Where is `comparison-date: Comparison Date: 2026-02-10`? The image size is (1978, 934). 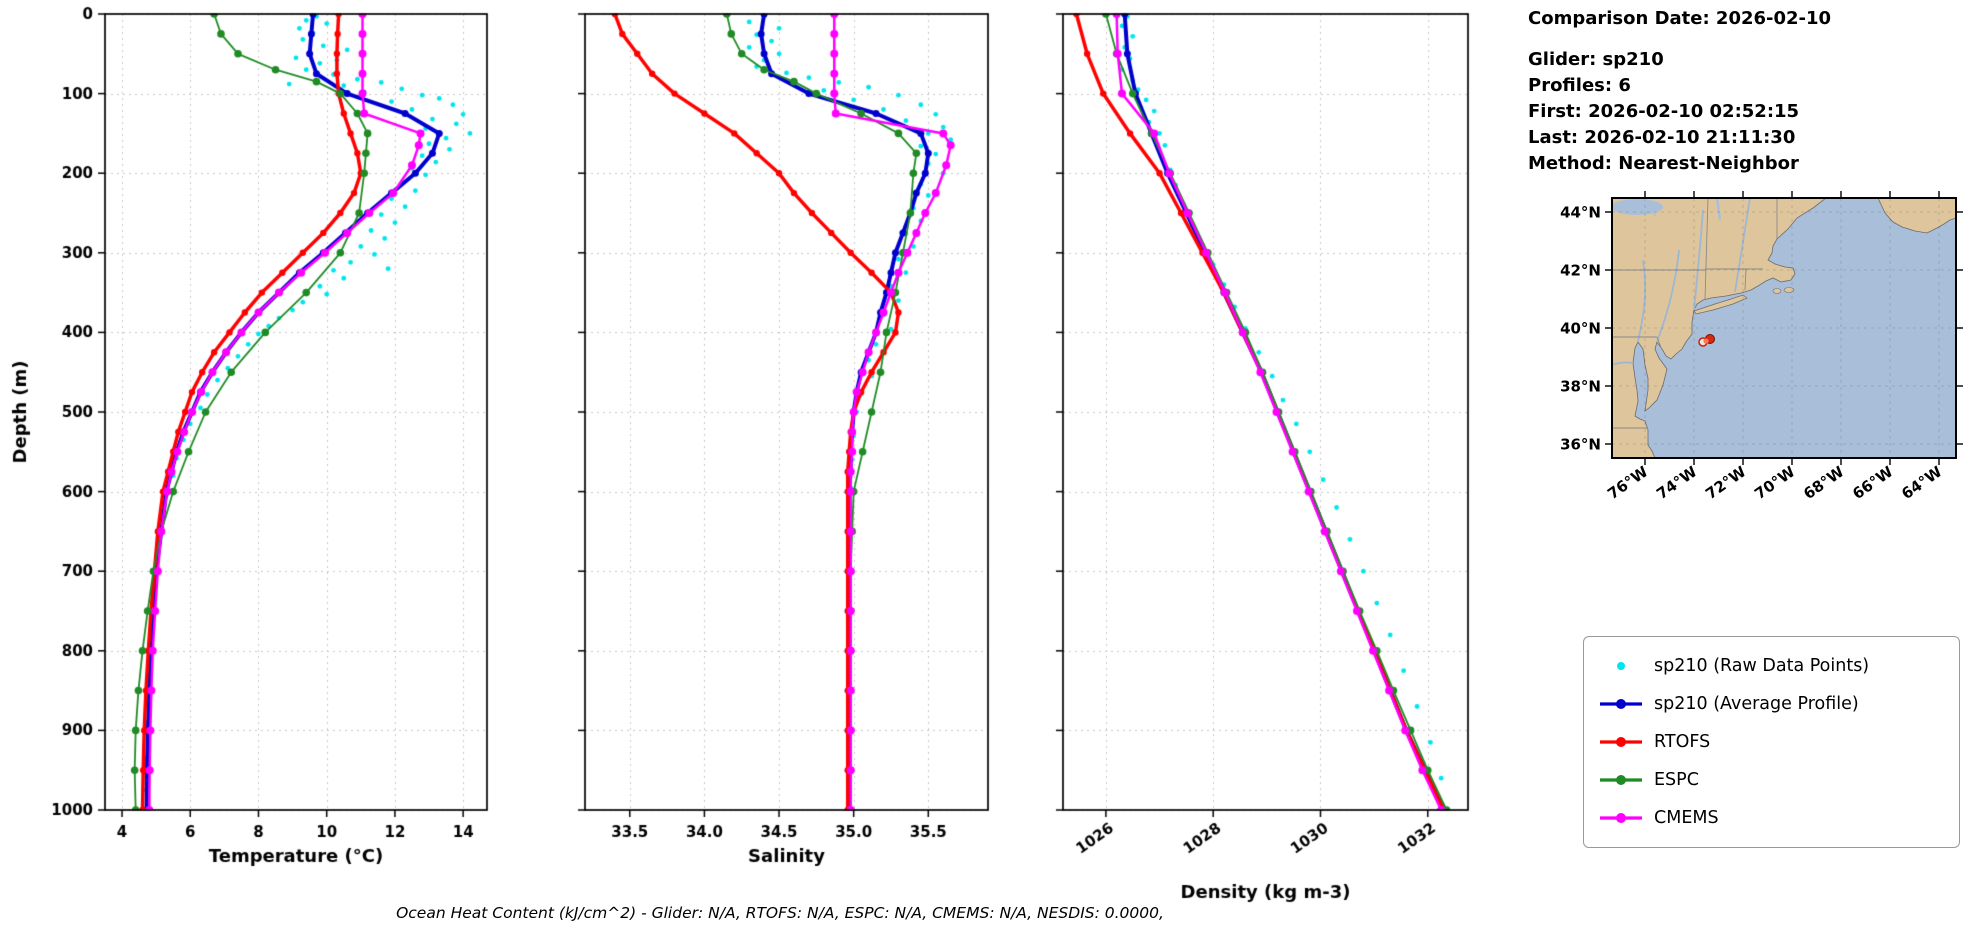 comparison-date: Comparison Date: 2026-02-10 is located at coordinates (1680, 18).